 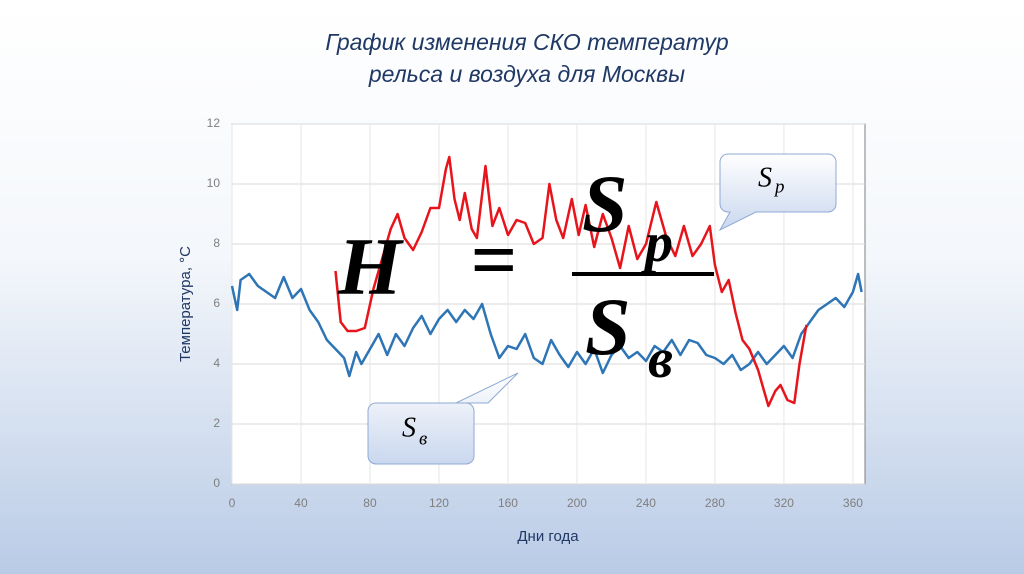 I want to click on x-tick-label: 360, so click(x=853, y=503).